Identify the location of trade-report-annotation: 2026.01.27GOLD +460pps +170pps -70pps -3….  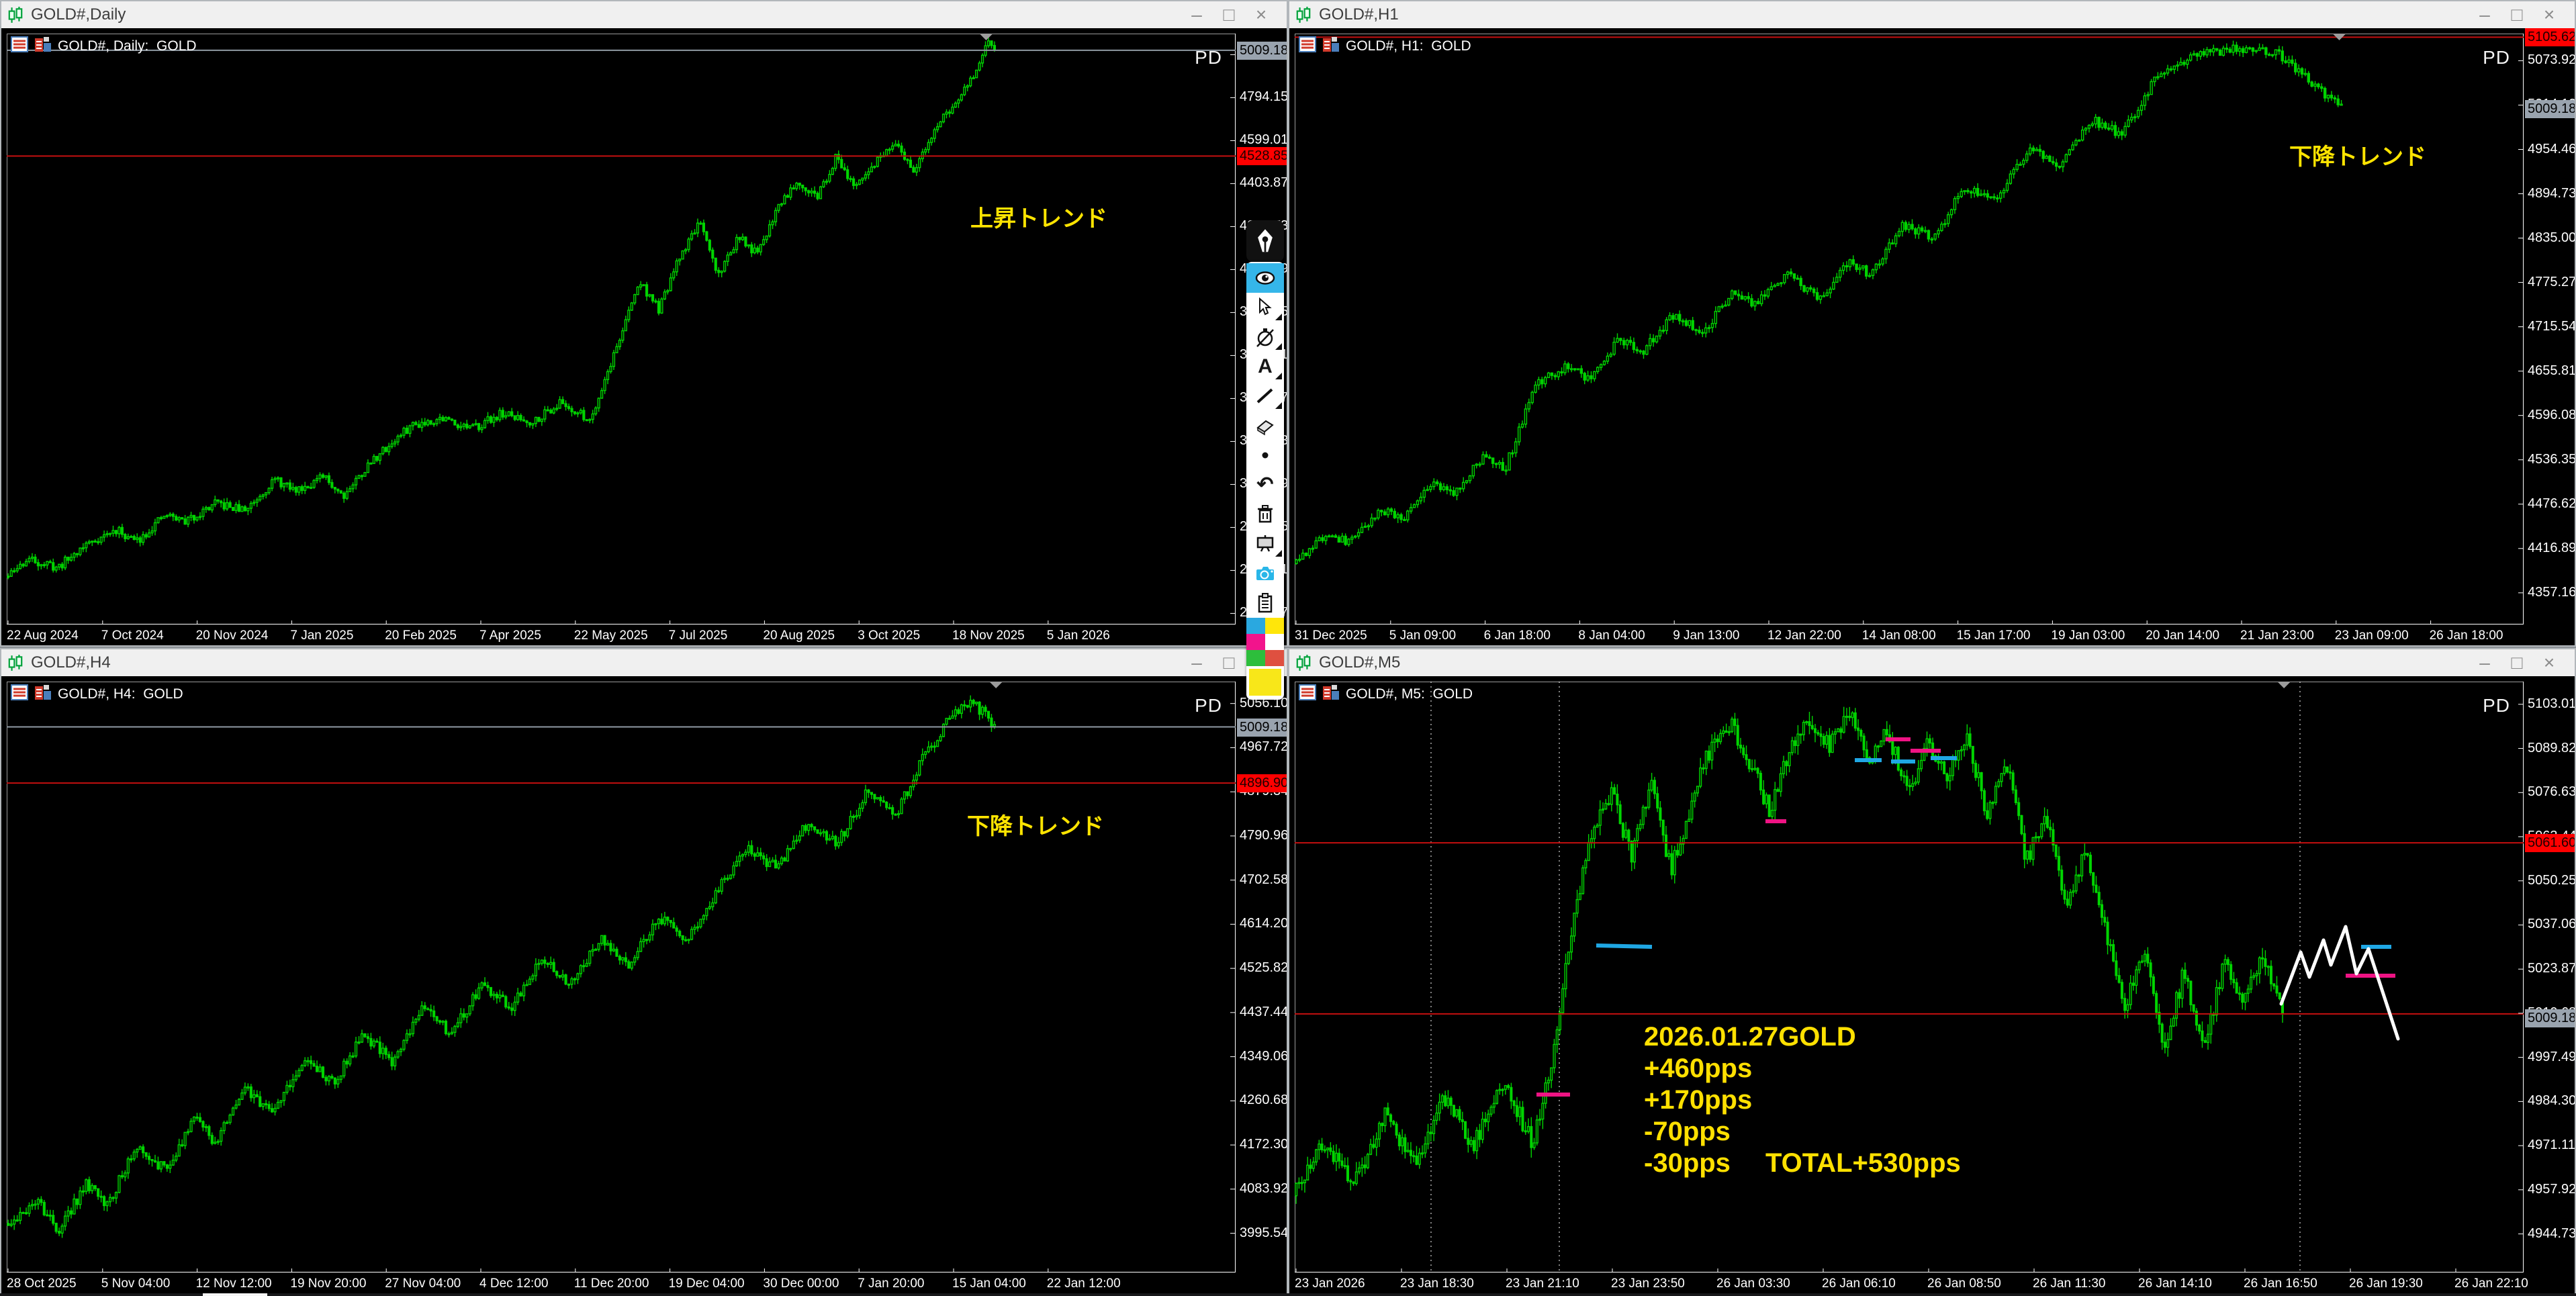
(1802, 1100).